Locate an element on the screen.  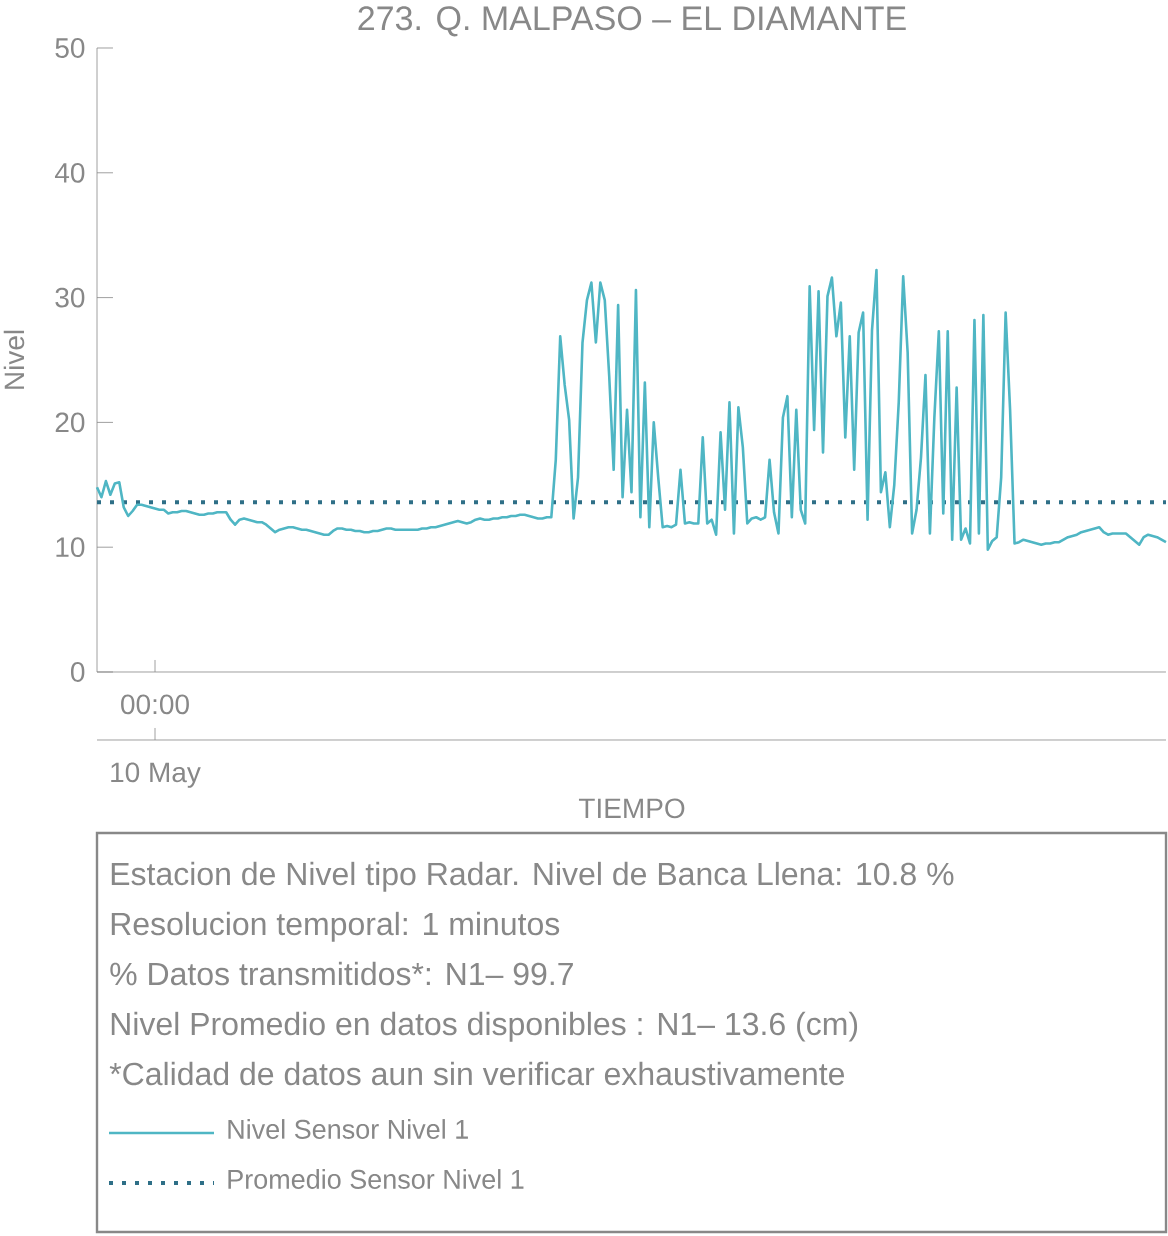
y-tick-label: 50 is located at coordinates (70, 48).